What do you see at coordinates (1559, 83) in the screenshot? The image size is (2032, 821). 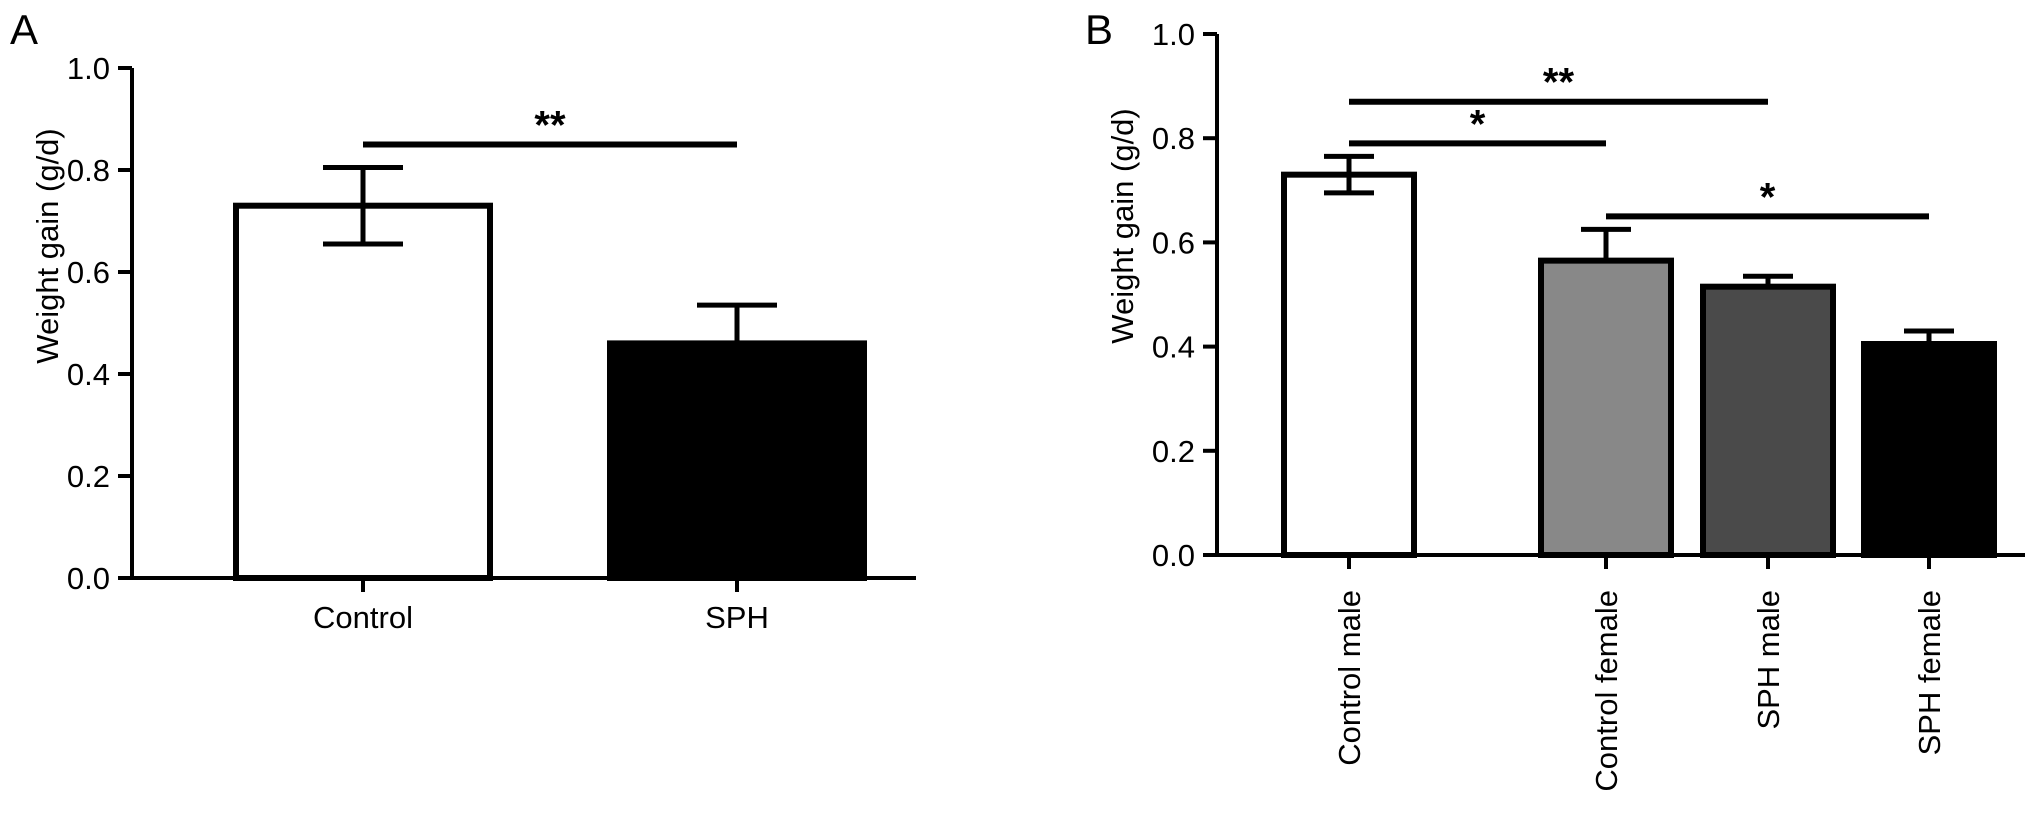 I see `panel-b-significance-label: **` at bounding box center [1559, 83].